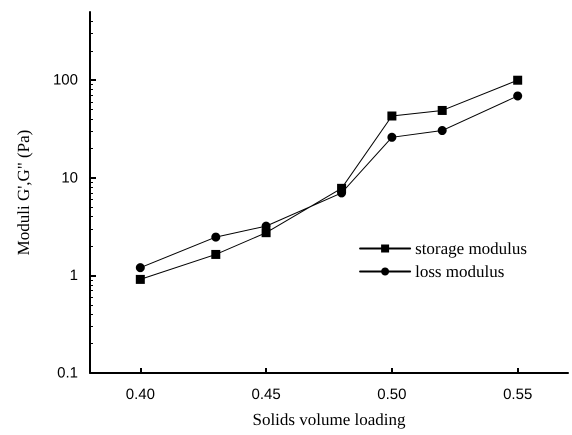 This screenshot has width=572, height=435. What do you see at coordinates (65, 80) in the screenshot?
I see `y-tick-label: 100` at bounding box center [65, 80].